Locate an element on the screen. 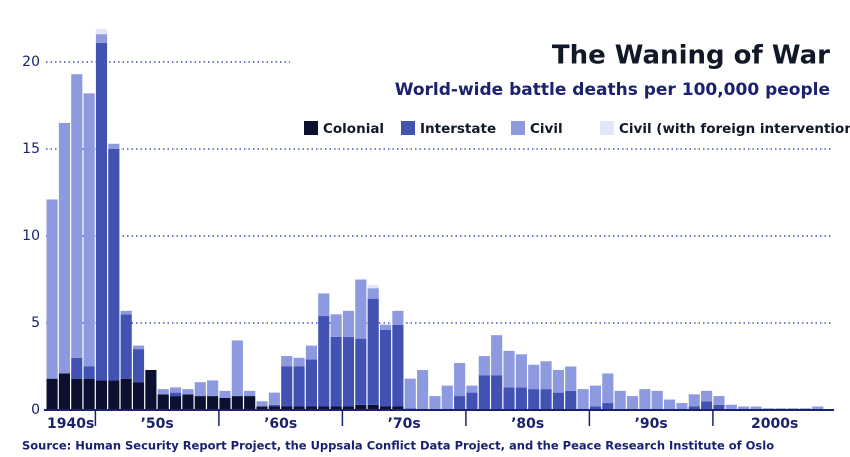  x-tick-label: ’70s is located at coordinates (404, 424).